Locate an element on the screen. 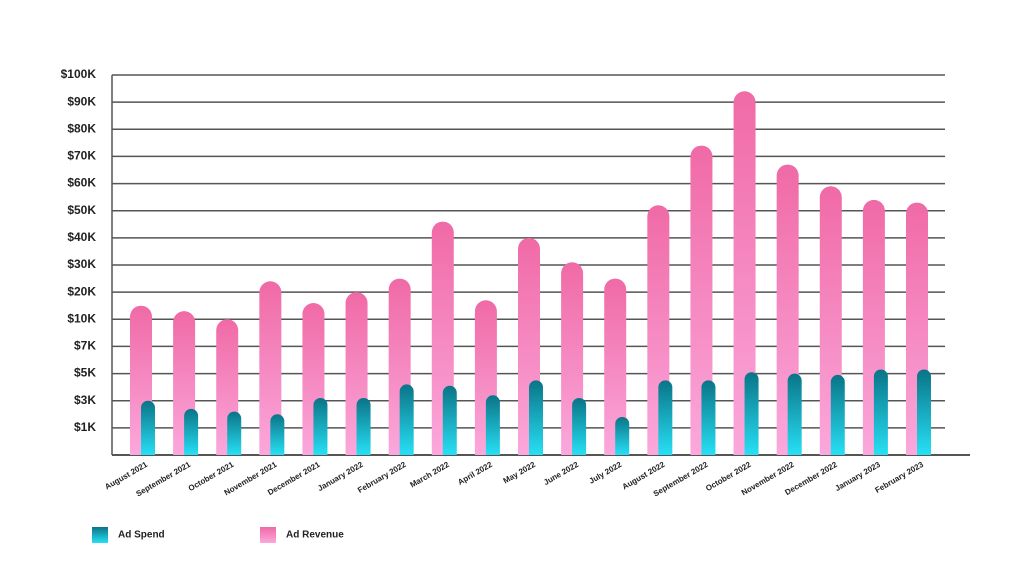  legend-label: Ad Revenue is located at coordinates (315, 535).